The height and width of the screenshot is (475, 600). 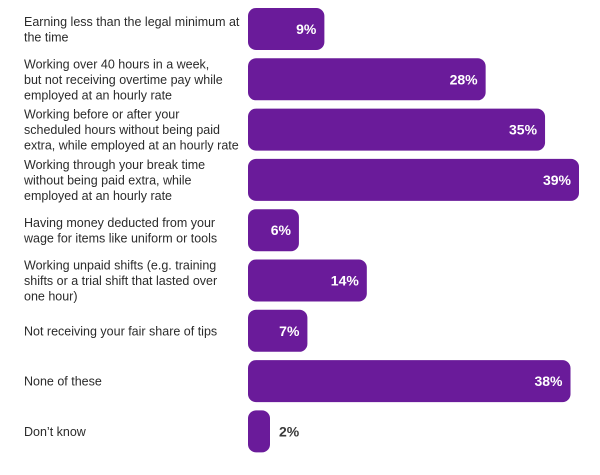 I want to click on value-label: 39%, so click(x=557, y=180).